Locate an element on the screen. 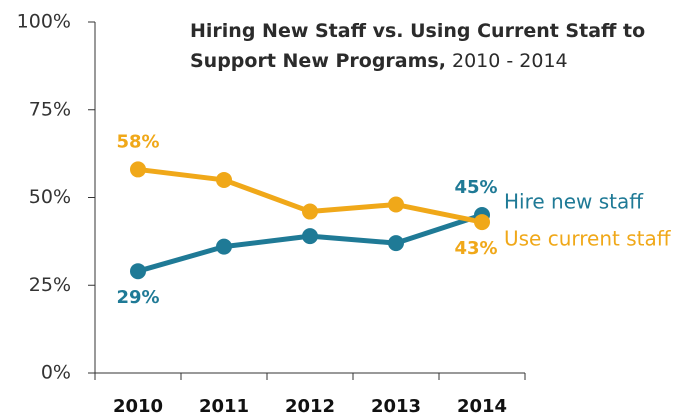 The width and height of the screenshot is (690, 416). x-tick-label: 2010 is located at coordinates (138, 406).